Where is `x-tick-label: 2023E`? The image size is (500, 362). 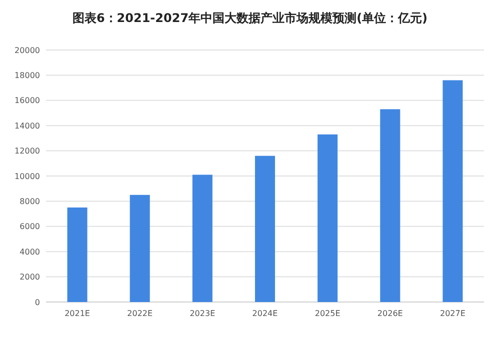
x-tick-label: 2023E is located at coordinates (203, 313).